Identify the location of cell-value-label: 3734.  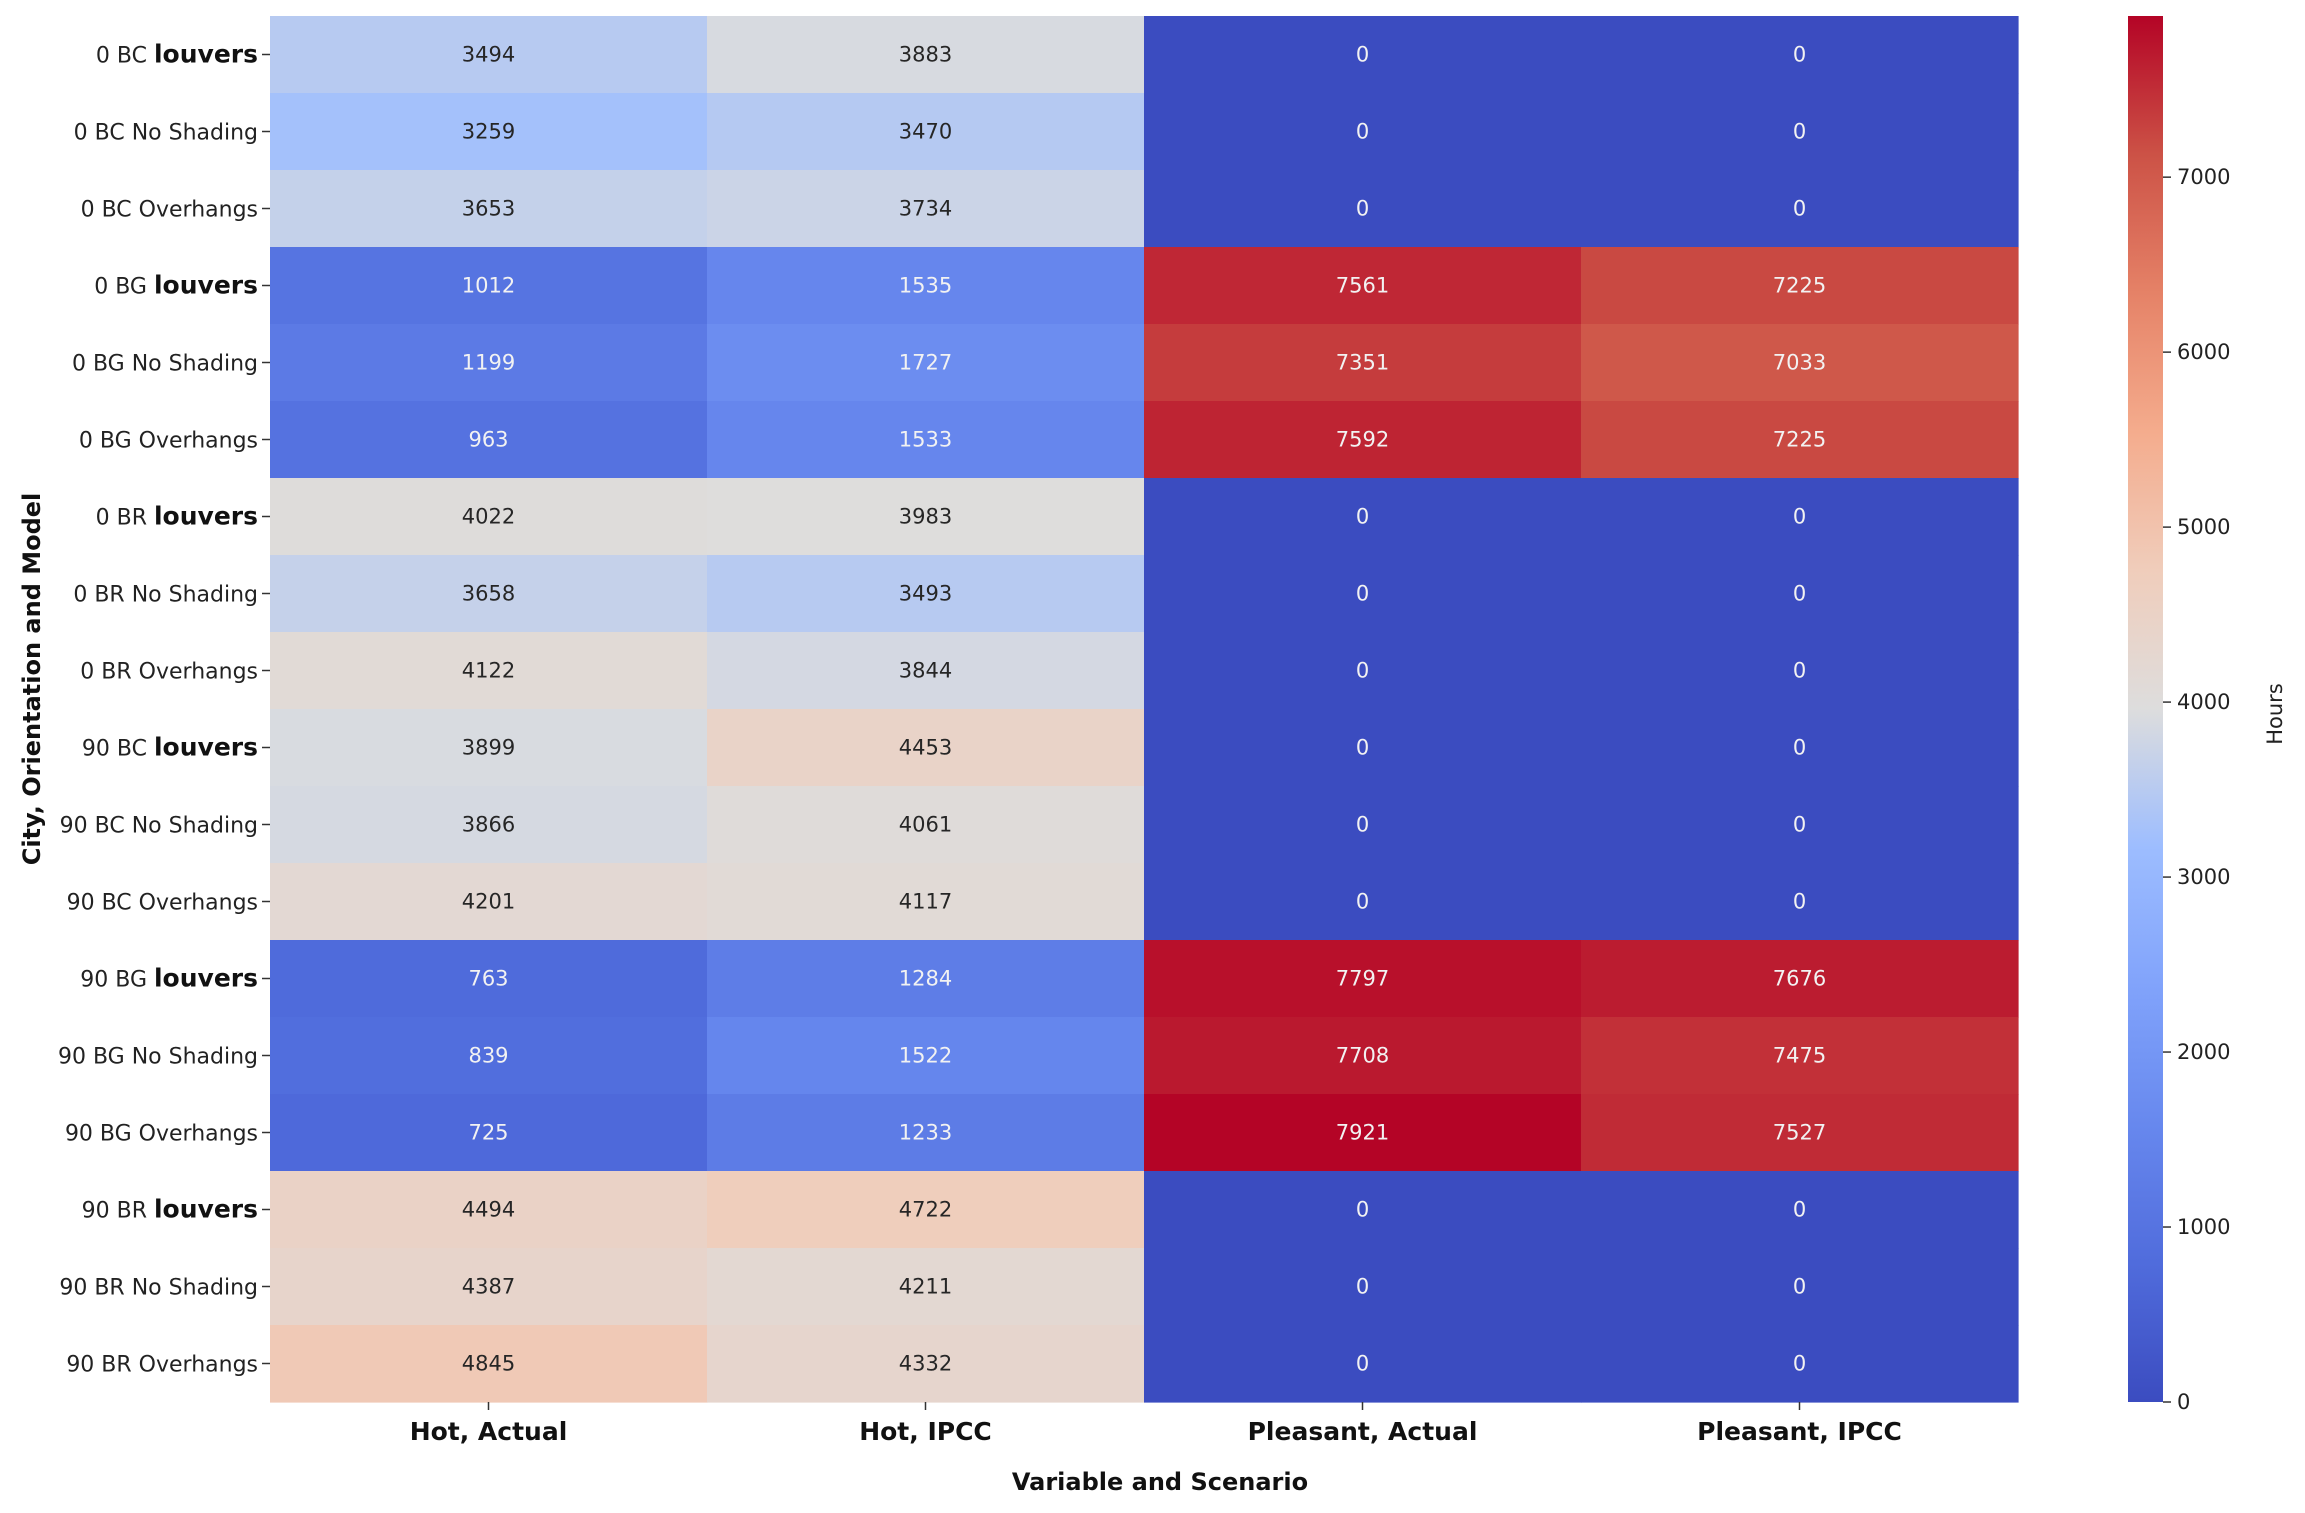
(925, 209).